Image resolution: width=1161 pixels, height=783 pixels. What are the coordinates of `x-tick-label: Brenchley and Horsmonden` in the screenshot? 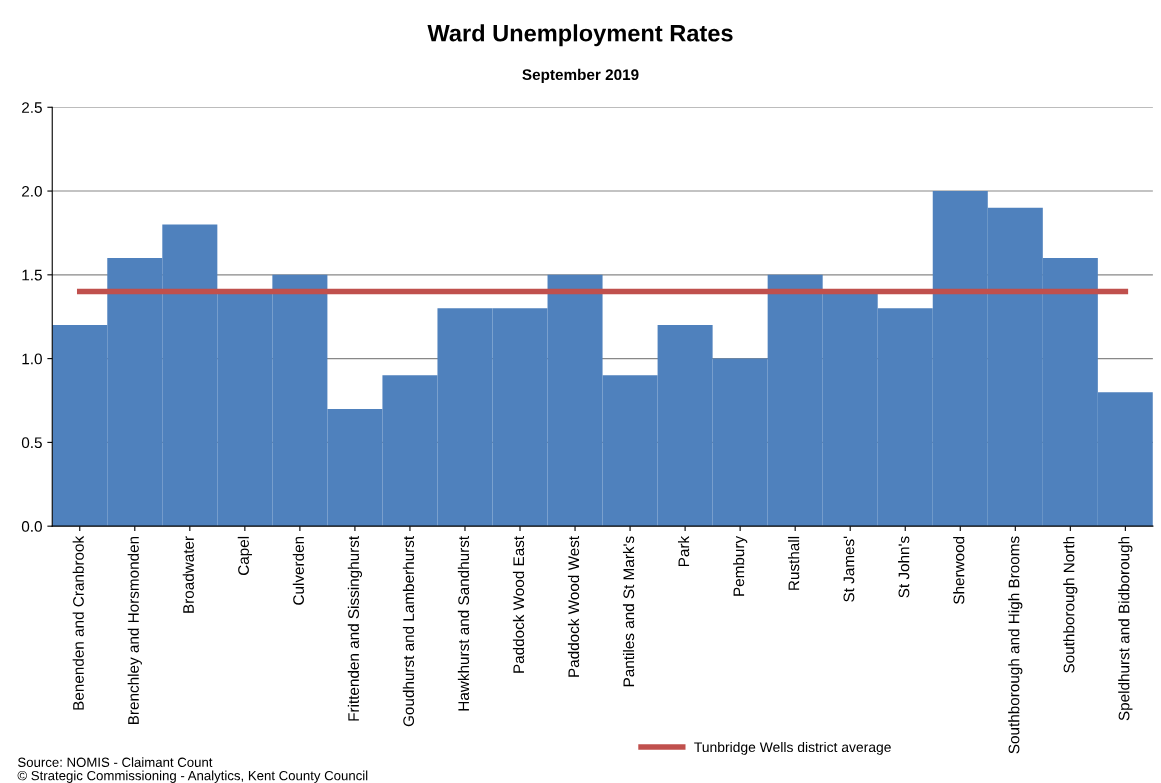 It's located at (134, 630).